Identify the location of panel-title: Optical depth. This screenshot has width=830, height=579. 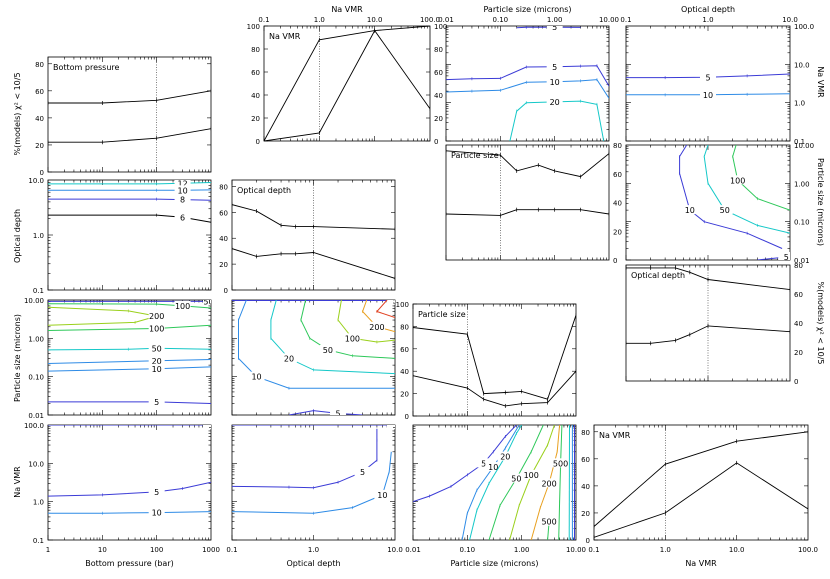
(264, 190).